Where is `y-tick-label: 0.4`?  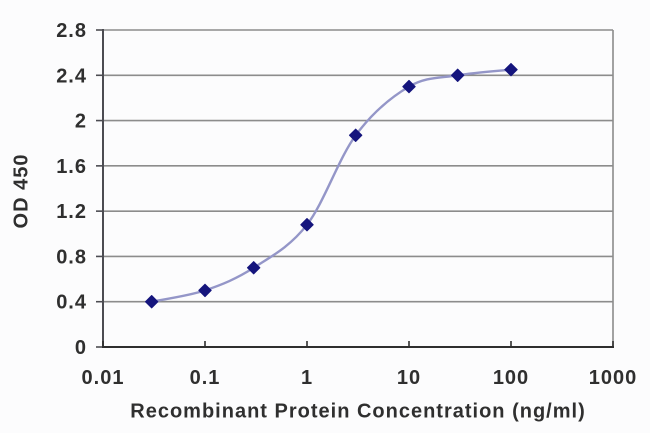 y-tick-label: 0.4 is located at coordinates (71, 303).